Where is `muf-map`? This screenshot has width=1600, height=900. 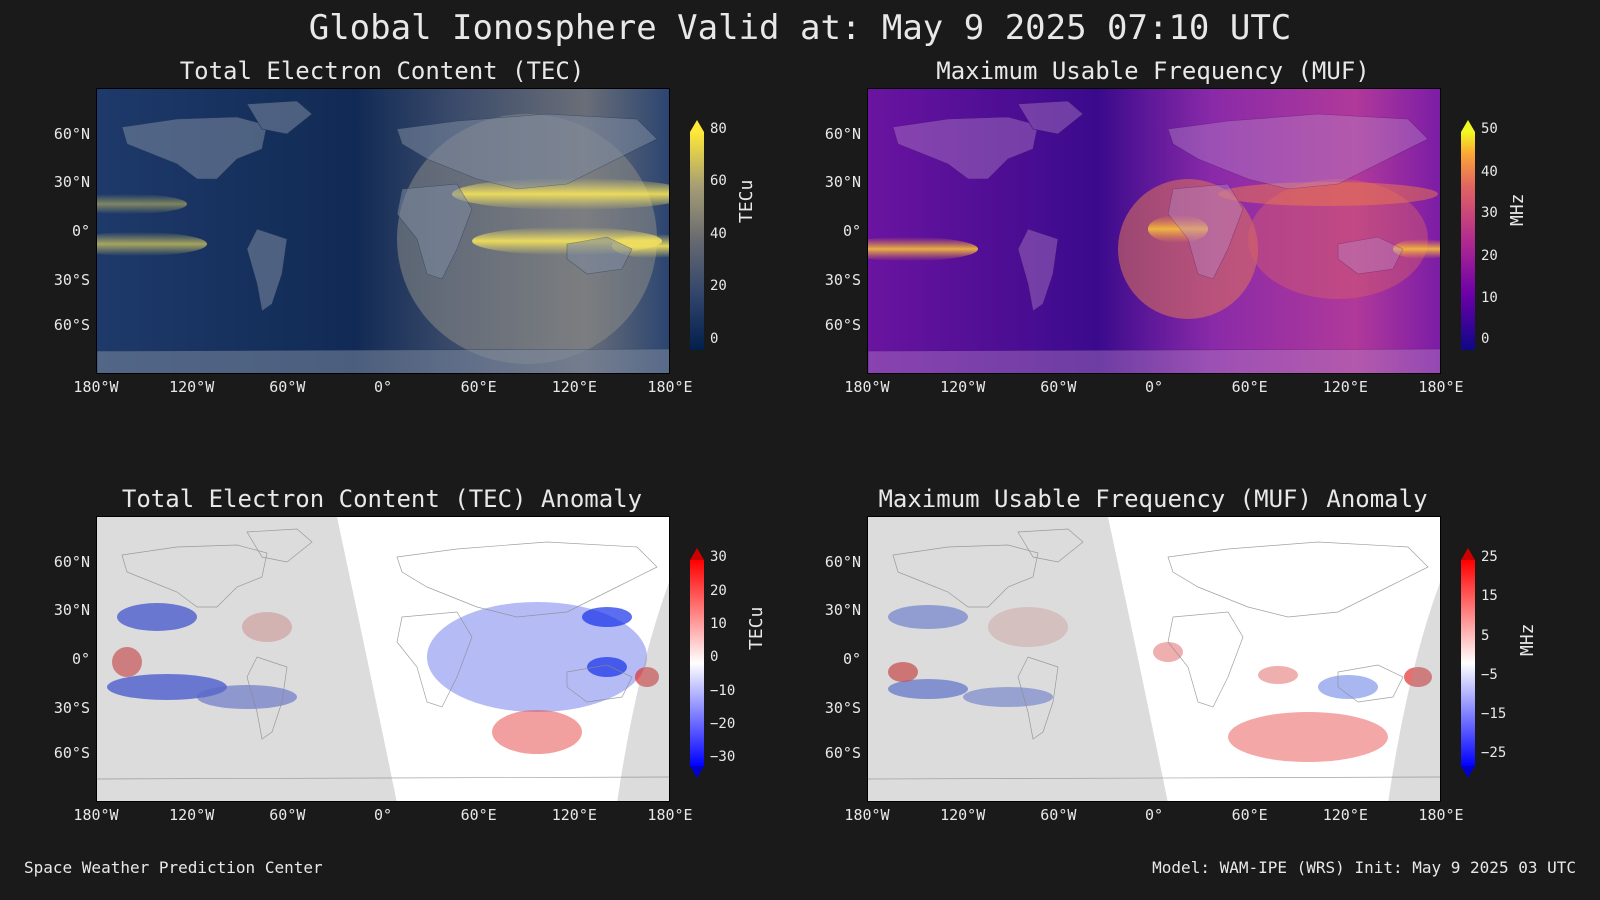 muf-map is located at coordinates (1154, 231).